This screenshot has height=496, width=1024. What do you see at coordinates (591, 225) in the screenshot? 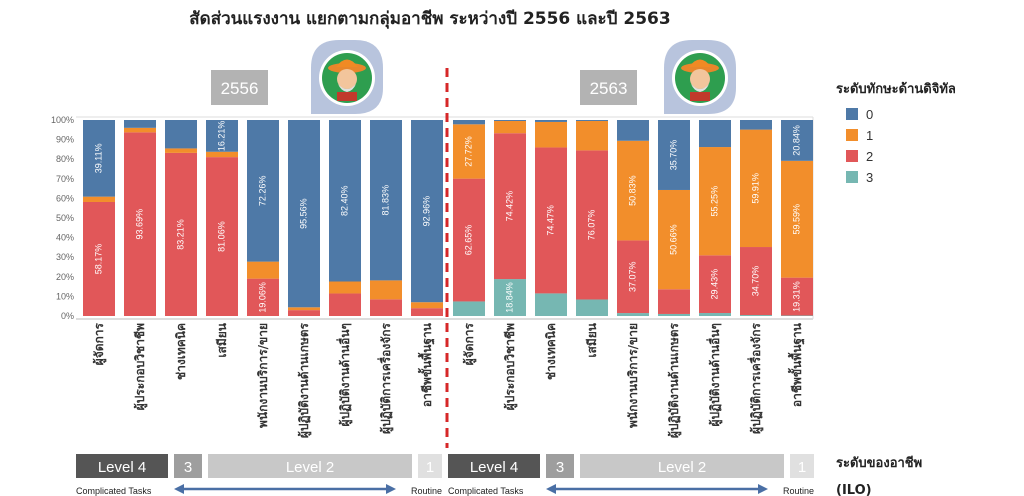
I see `data-label: 76.07%` at bounding box center [591, 225].